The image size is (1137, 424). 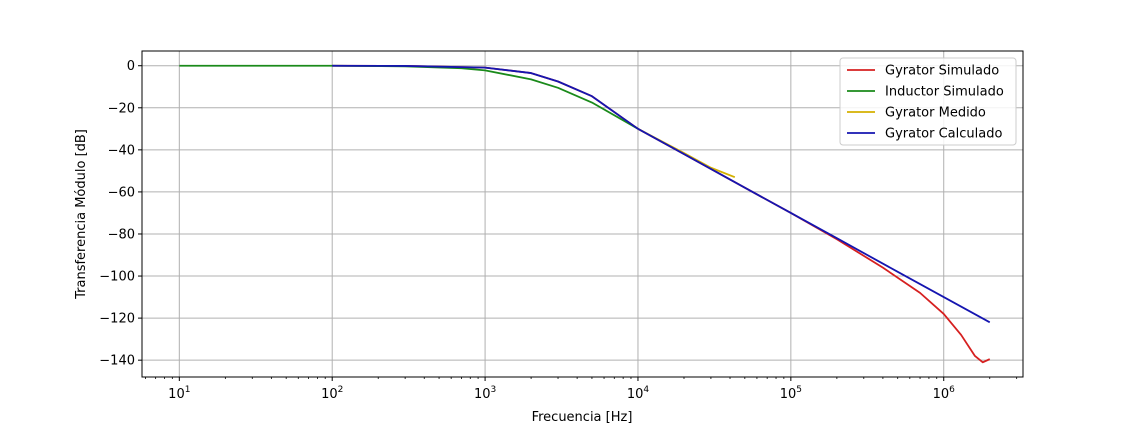 I want to click on x-tick-exponent: 5, so click(x=799, y=390).